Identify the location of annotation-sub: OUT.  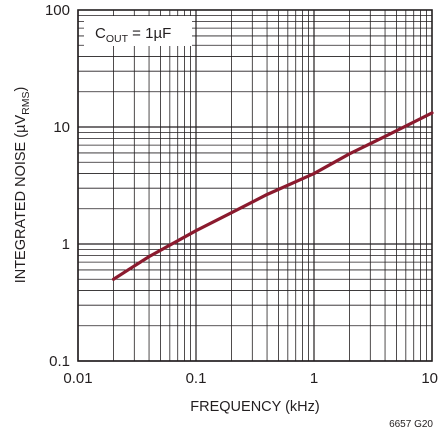
(117, 39).